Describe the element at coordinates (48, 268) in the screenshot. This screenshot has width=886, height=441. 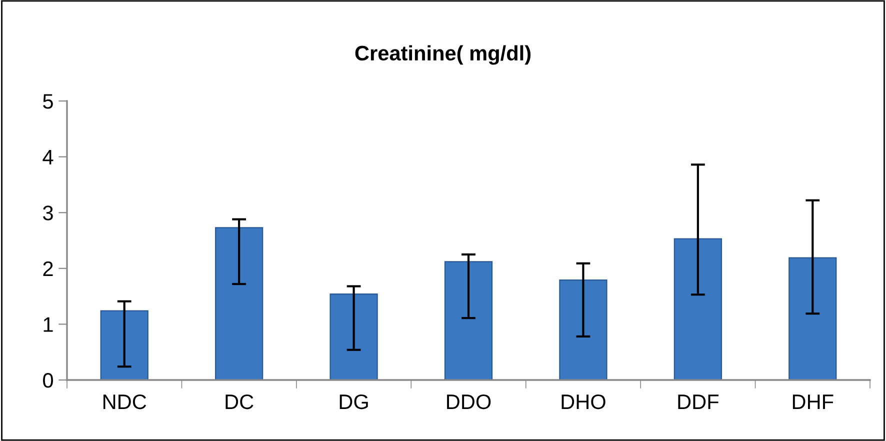
I see `y-tick-label: 2` at that location.